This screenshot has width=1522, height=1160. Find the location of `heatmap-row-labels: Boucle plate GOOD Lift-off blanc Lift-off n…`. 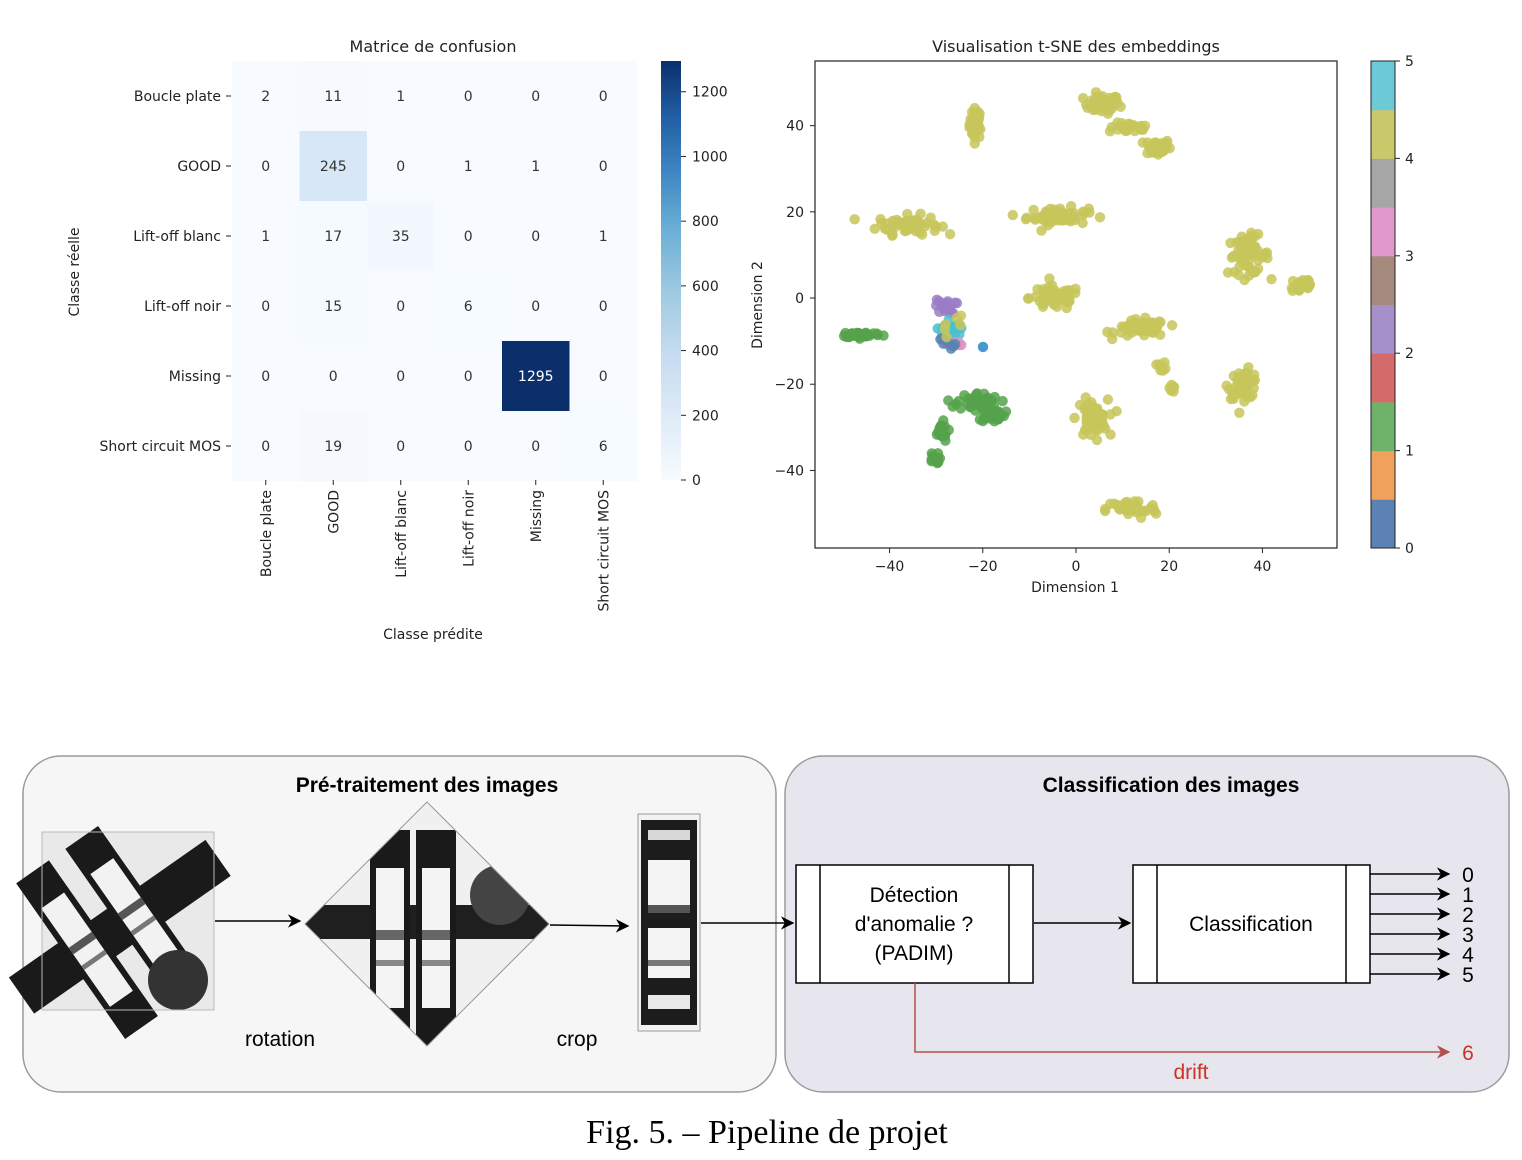

heatmap-row-labels: Boucle plate GOOD Lift-off blanc Lift-off n… is located at coordinates (165, 272).